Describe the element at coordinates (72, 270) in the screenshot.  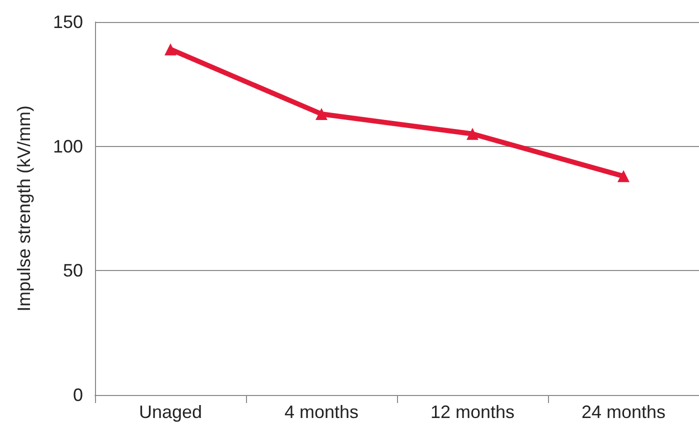
I see `y-tick-label: 50` at that location.